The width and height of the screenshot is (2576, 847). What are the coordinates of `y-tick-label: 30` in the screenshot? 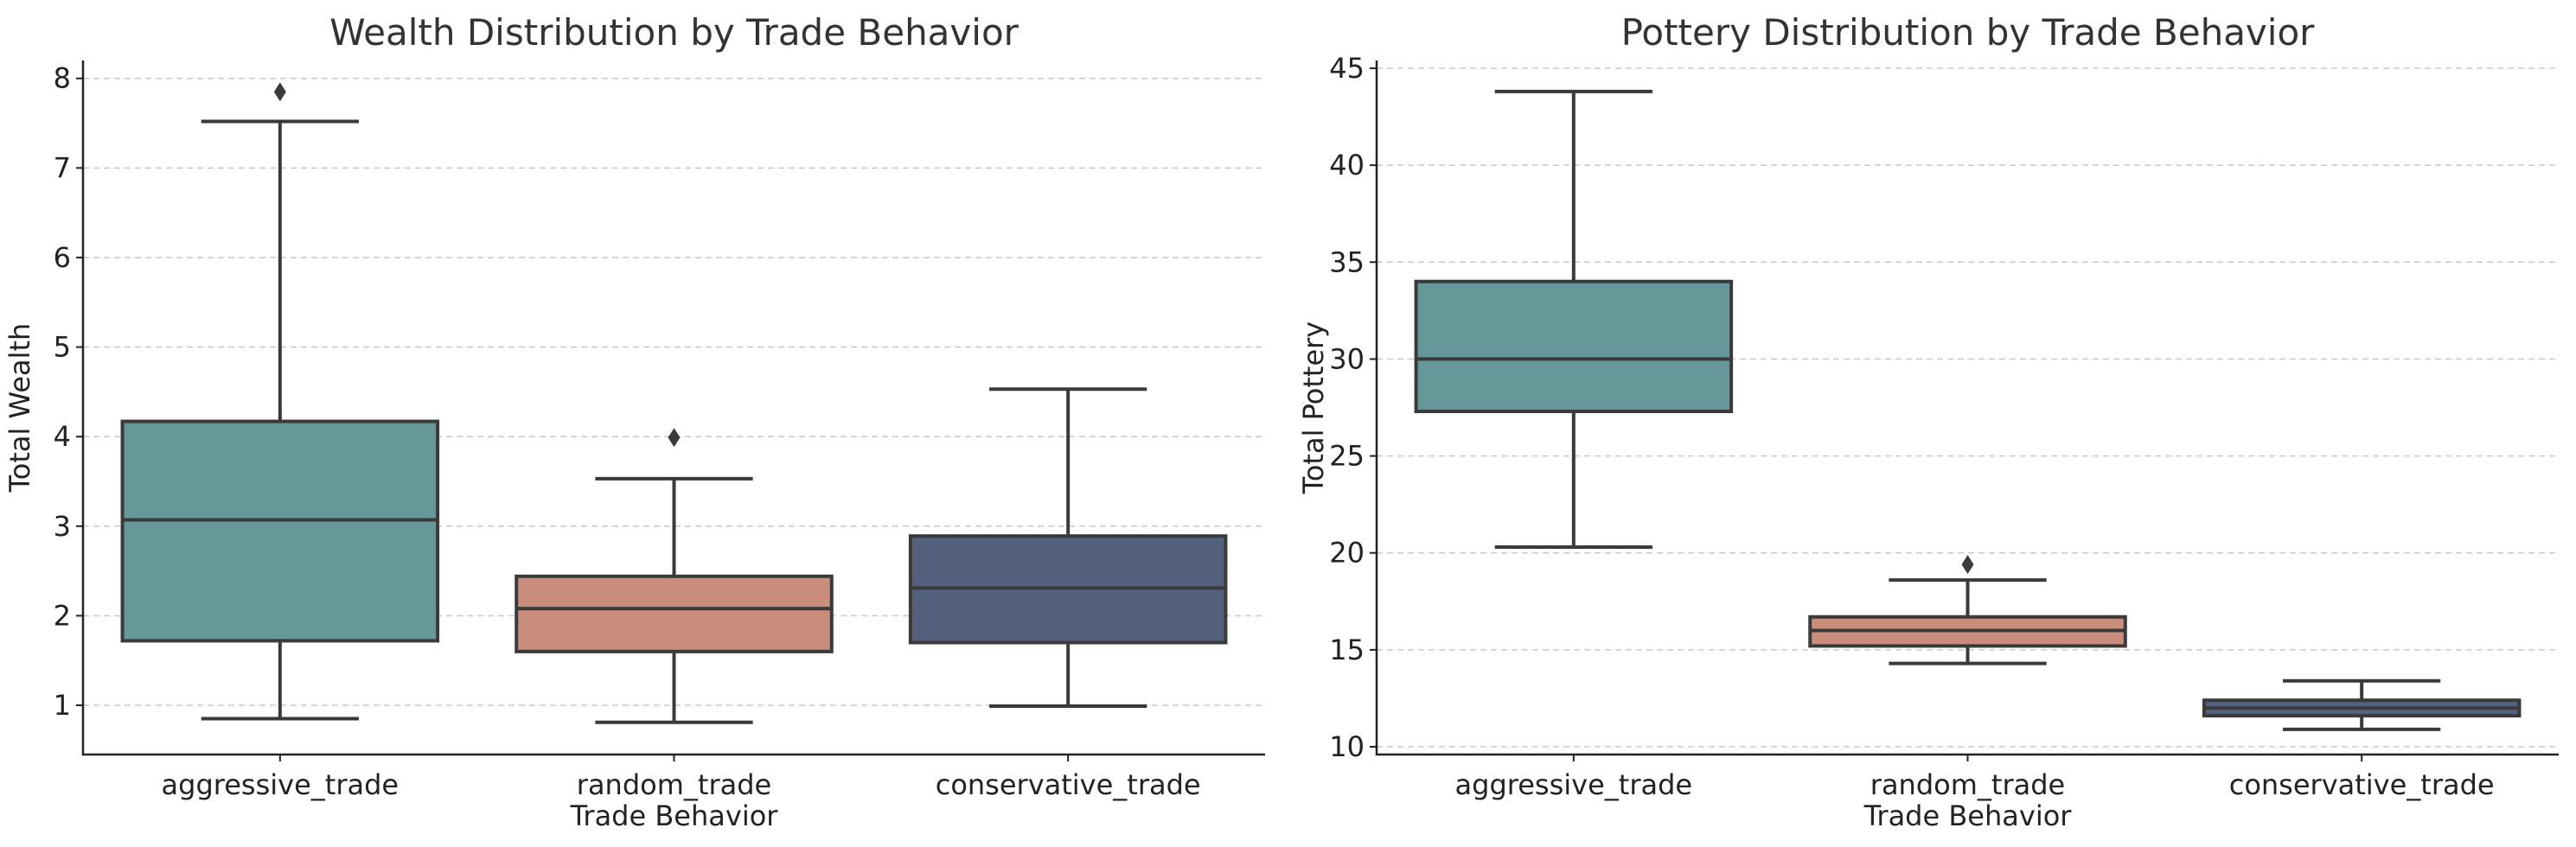 It's located at (1347, 358).